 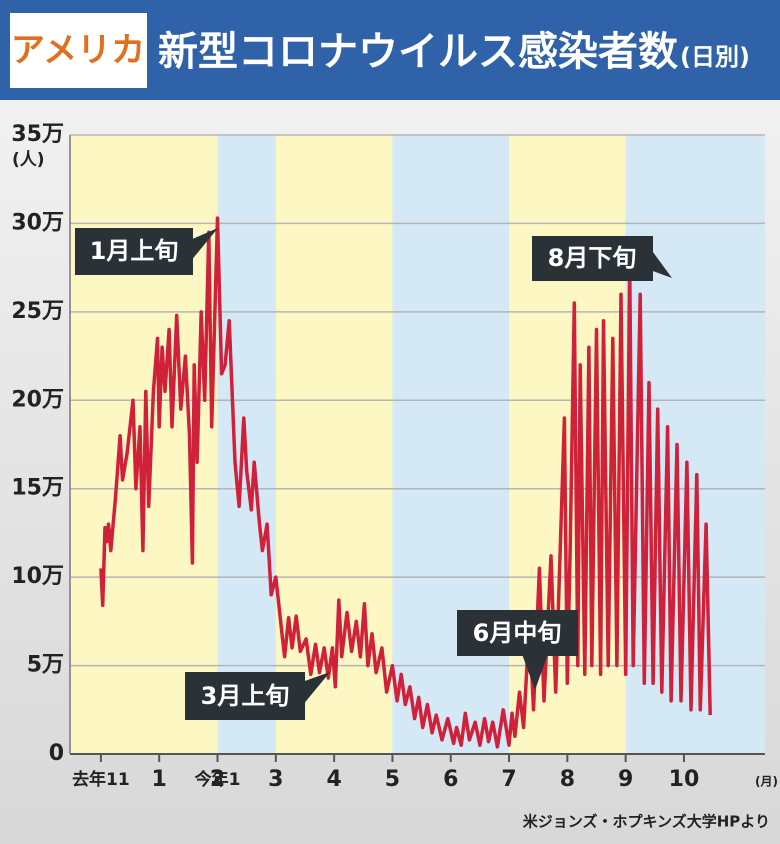 What do you see at coordinates (625, 779) in the screenshot?
I see `x-tick-label: 9` at bounding box center [625, 779].